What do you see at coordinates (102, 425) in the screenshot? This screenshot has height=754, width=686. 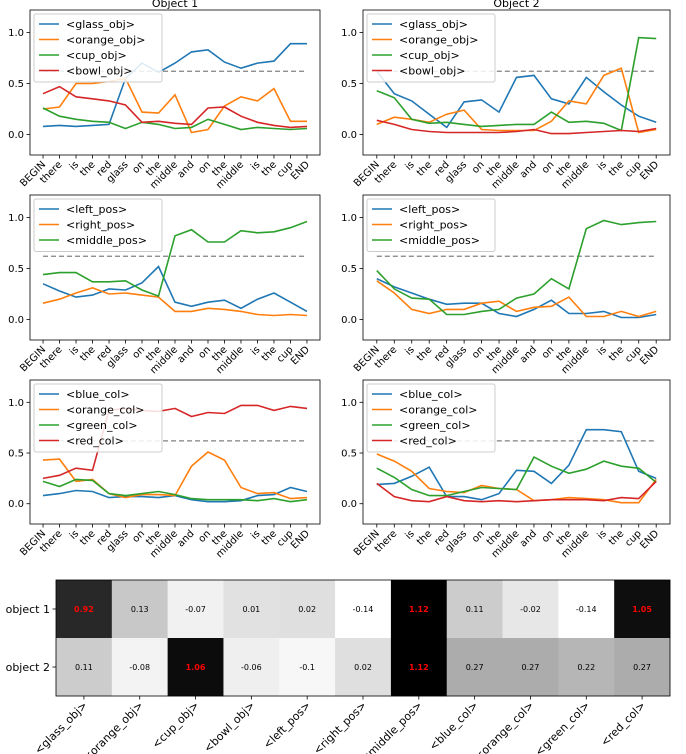 I see `legend-label: <green_col>` at bounding box center [102, 425].